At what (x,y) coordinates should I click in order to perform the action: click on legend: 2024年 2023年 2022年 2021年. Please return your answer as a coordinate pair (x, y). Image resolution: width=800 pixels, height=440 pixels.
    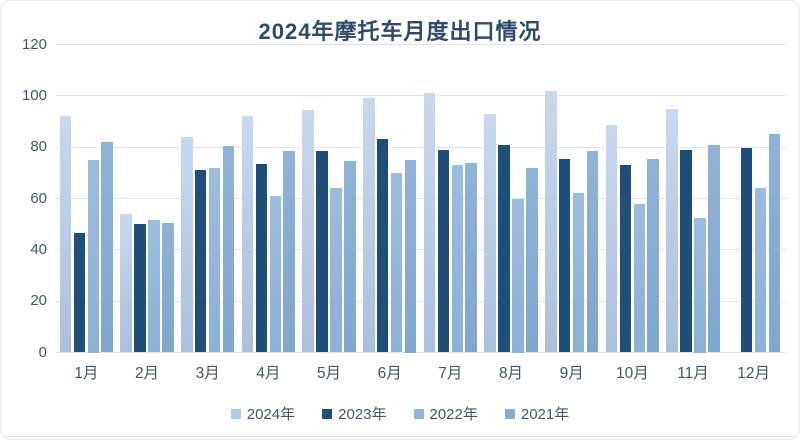
    Looking at the image, I should click on (400, 413).